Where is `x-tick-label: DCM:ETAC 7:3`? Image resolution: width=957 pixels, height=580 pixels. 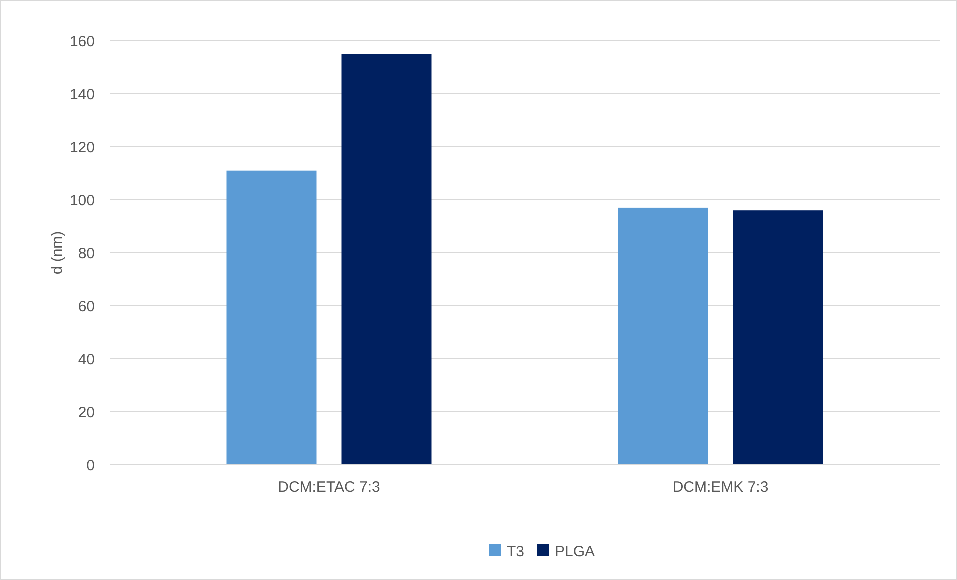
x-tick-label: DCM:ETAC 7:3 is located at coordinates (329, 487).